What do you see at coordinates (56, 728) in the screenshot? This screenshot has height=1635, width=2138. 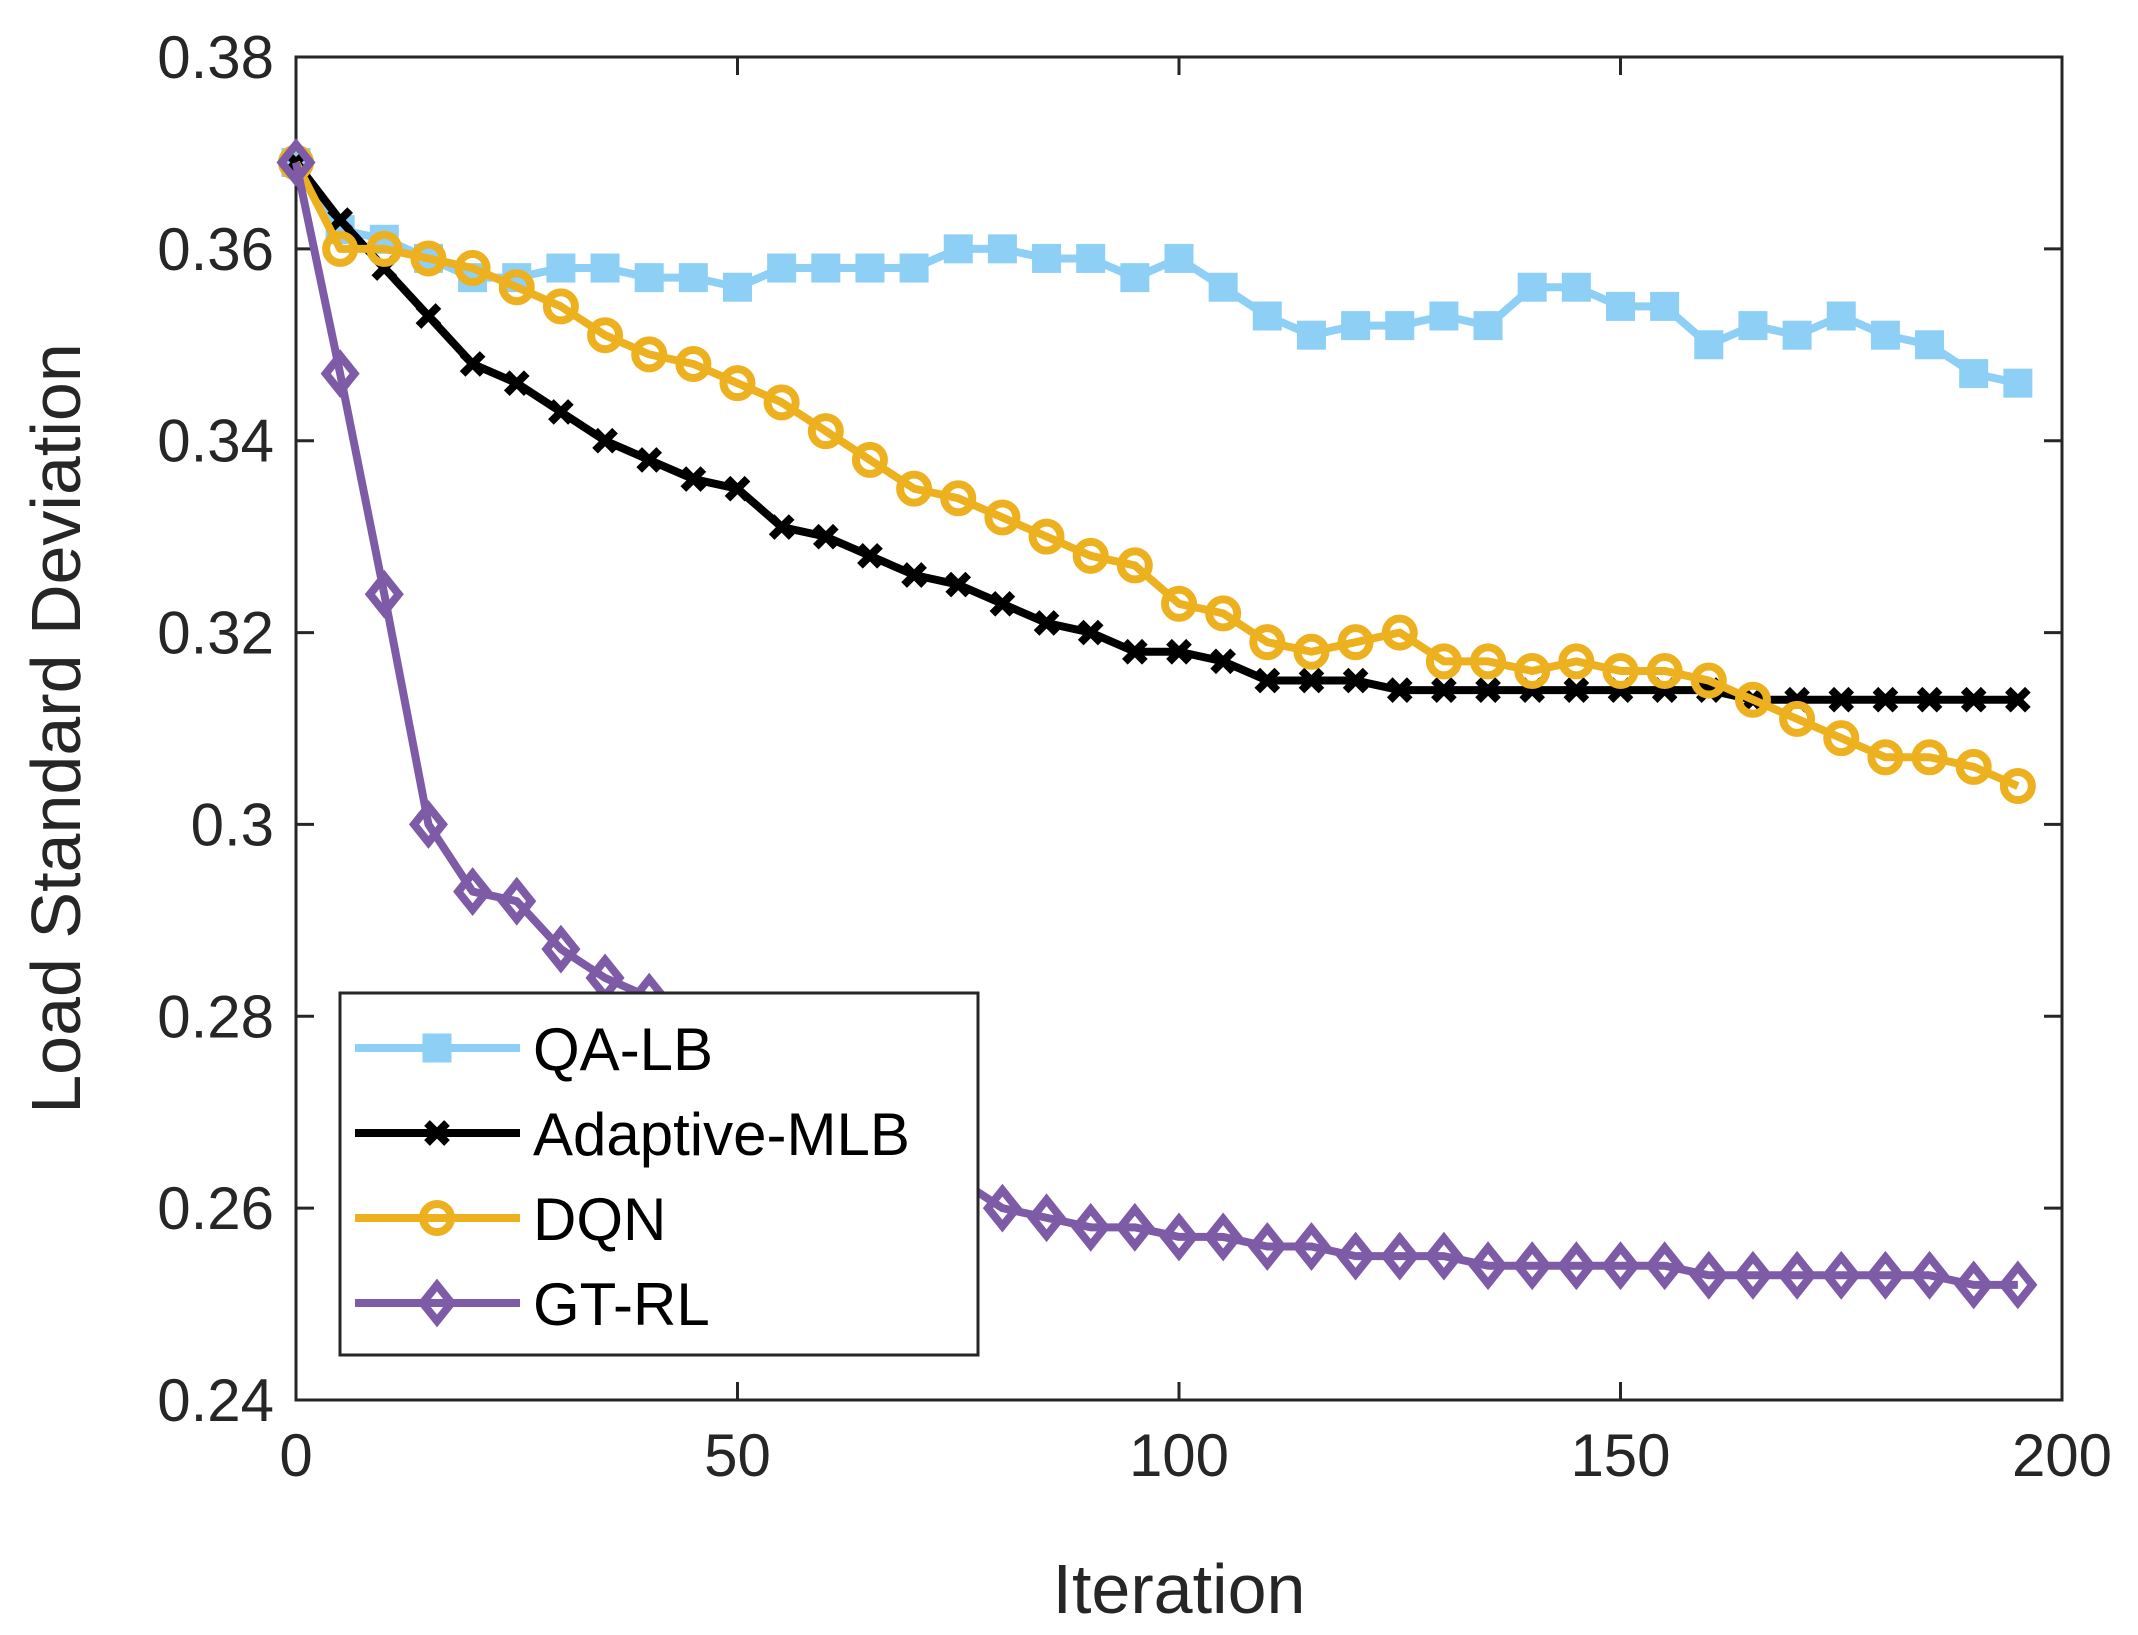 I see `y-axis-label: Load Standard Deviation` at bounding box center [56, 728].